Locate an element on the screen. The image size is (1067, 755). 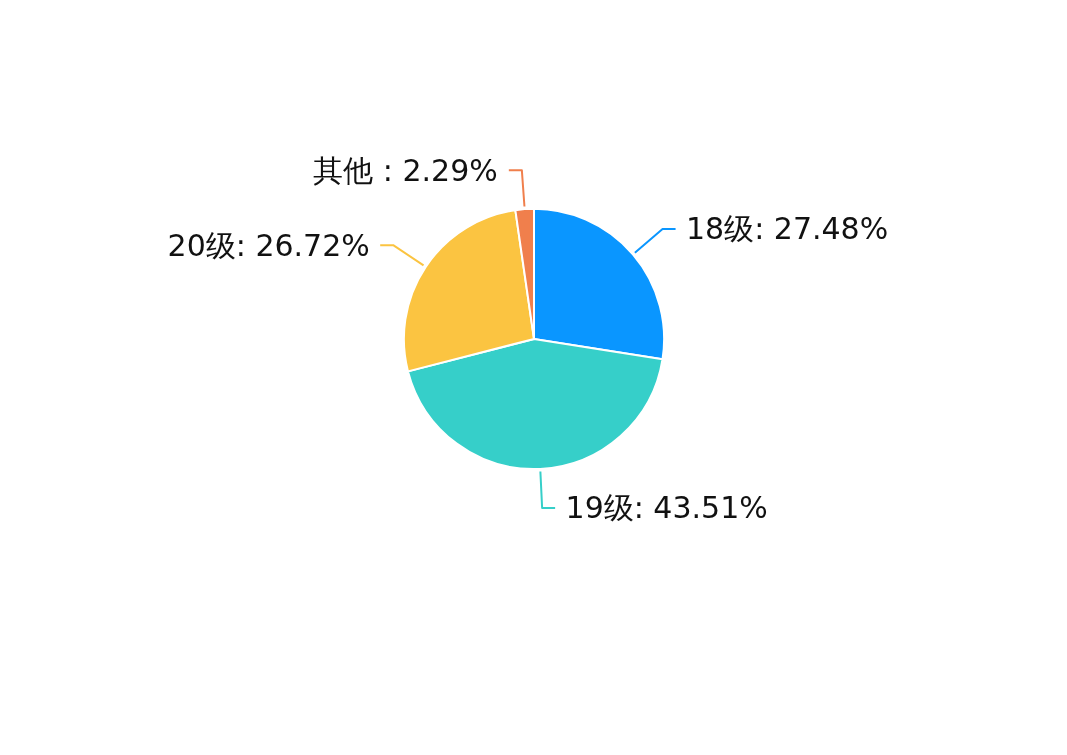
slice-label: 其他 : 2.29% is located at coordinates (405, 170).